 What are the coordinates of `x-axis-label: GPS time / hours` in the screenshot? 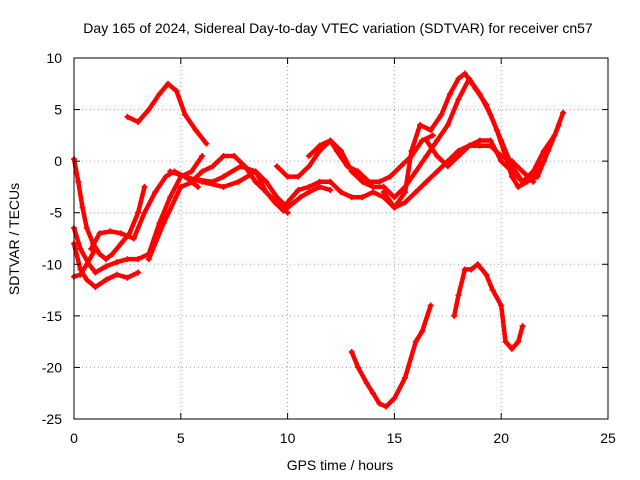 It's located at (340, 465).